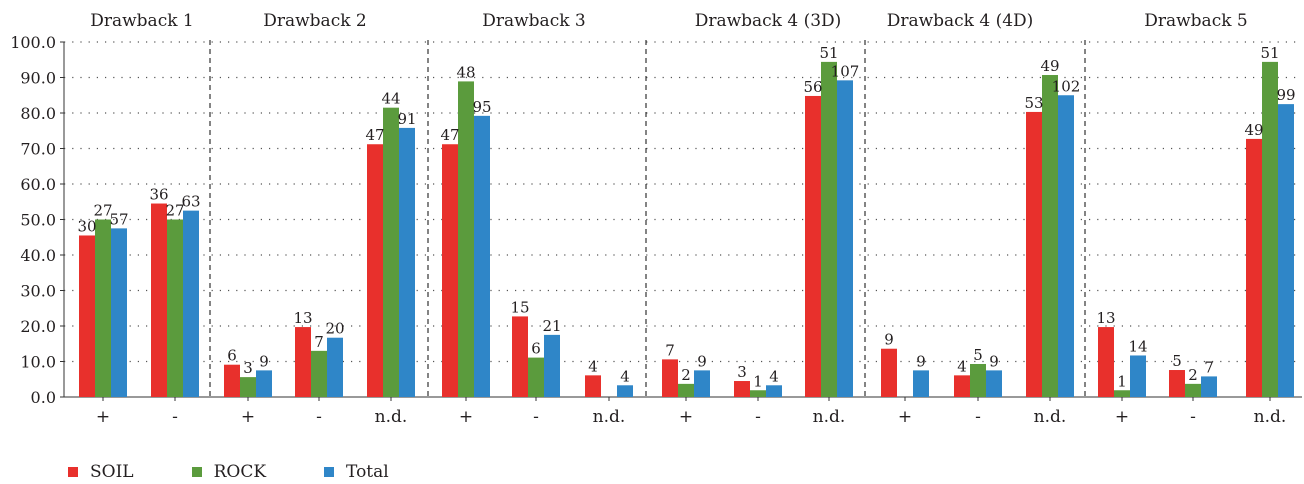  I want to click on bar-label: 30, so click(86, 226).